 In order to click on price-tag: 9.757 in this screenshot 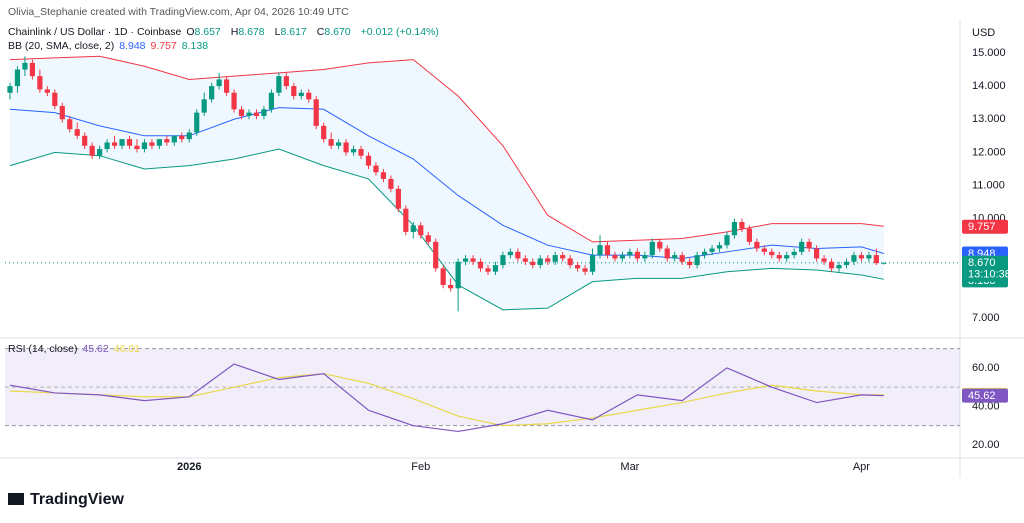, I will do `click(985, 226)`.